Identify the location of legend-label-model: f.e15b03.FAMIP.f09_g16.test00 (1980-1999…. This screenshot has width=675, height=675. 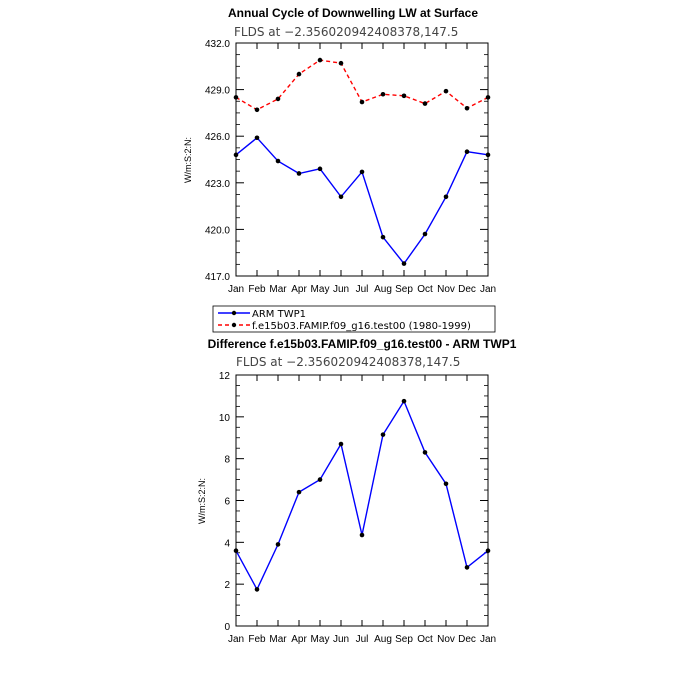
(361, 326).